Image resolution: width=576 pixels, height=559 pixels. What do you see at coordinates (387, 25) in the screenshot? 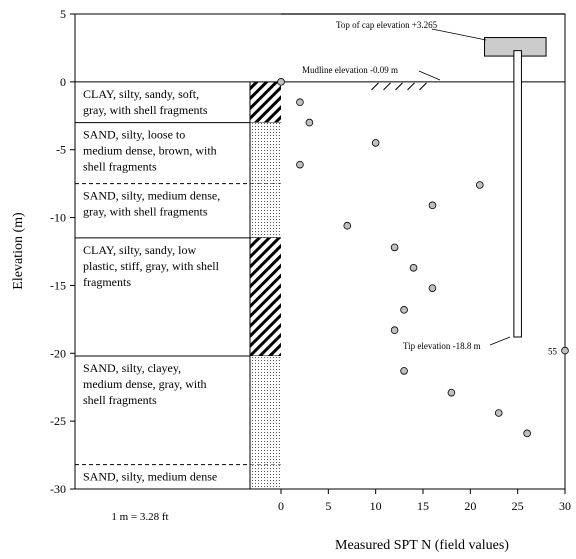
I see `top-of-cap-label: Top of cap elevation +3.265` at bounding box center [387, 25].